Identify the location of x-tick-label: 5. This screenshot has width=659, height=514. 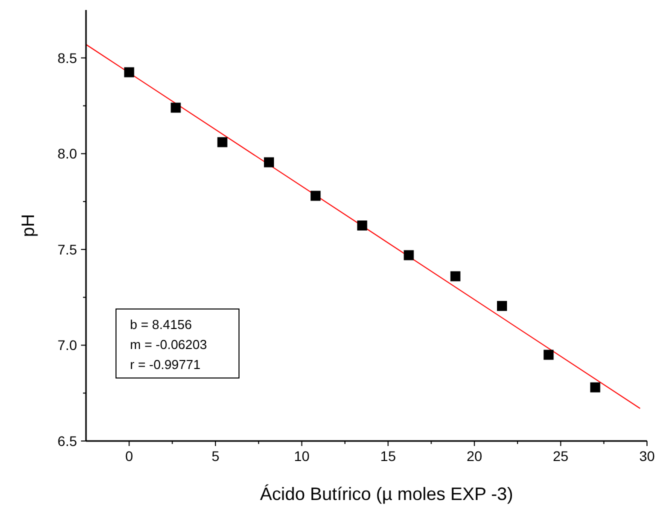
(216, 456).